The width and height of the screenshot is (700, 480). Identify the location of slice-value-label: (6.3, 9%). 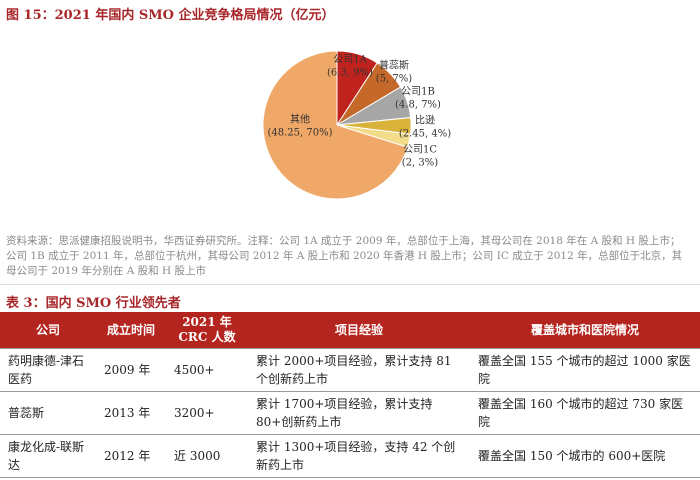
(350, 73).